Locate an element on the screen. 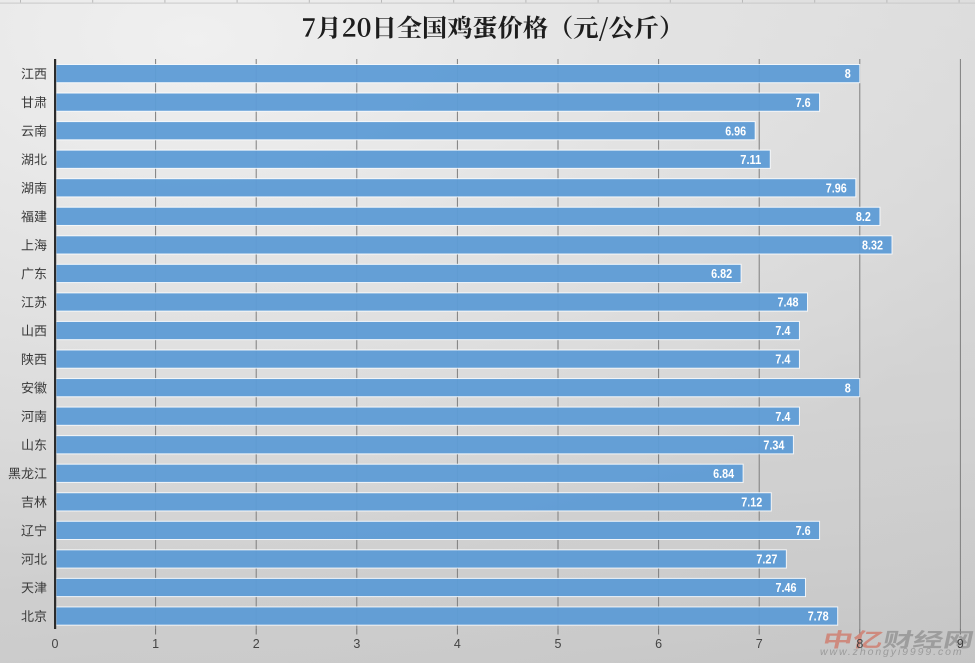  svg-text: 0 is located at coordinates (55, 644).